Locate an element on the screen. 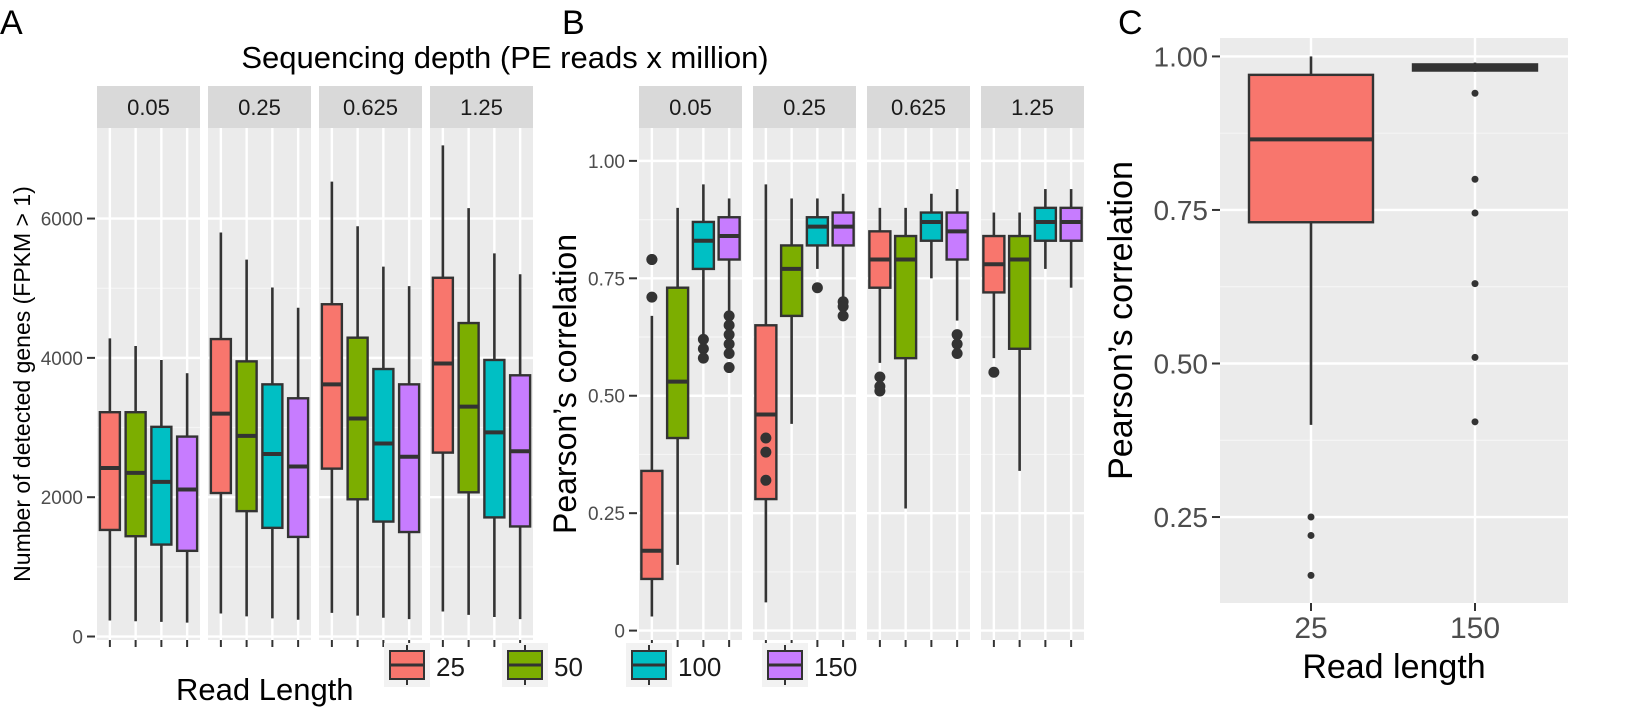 The image size is (1638, 721). depth-title: Sequencing depth (PE reads x million) is located at coordinates (504, 57).